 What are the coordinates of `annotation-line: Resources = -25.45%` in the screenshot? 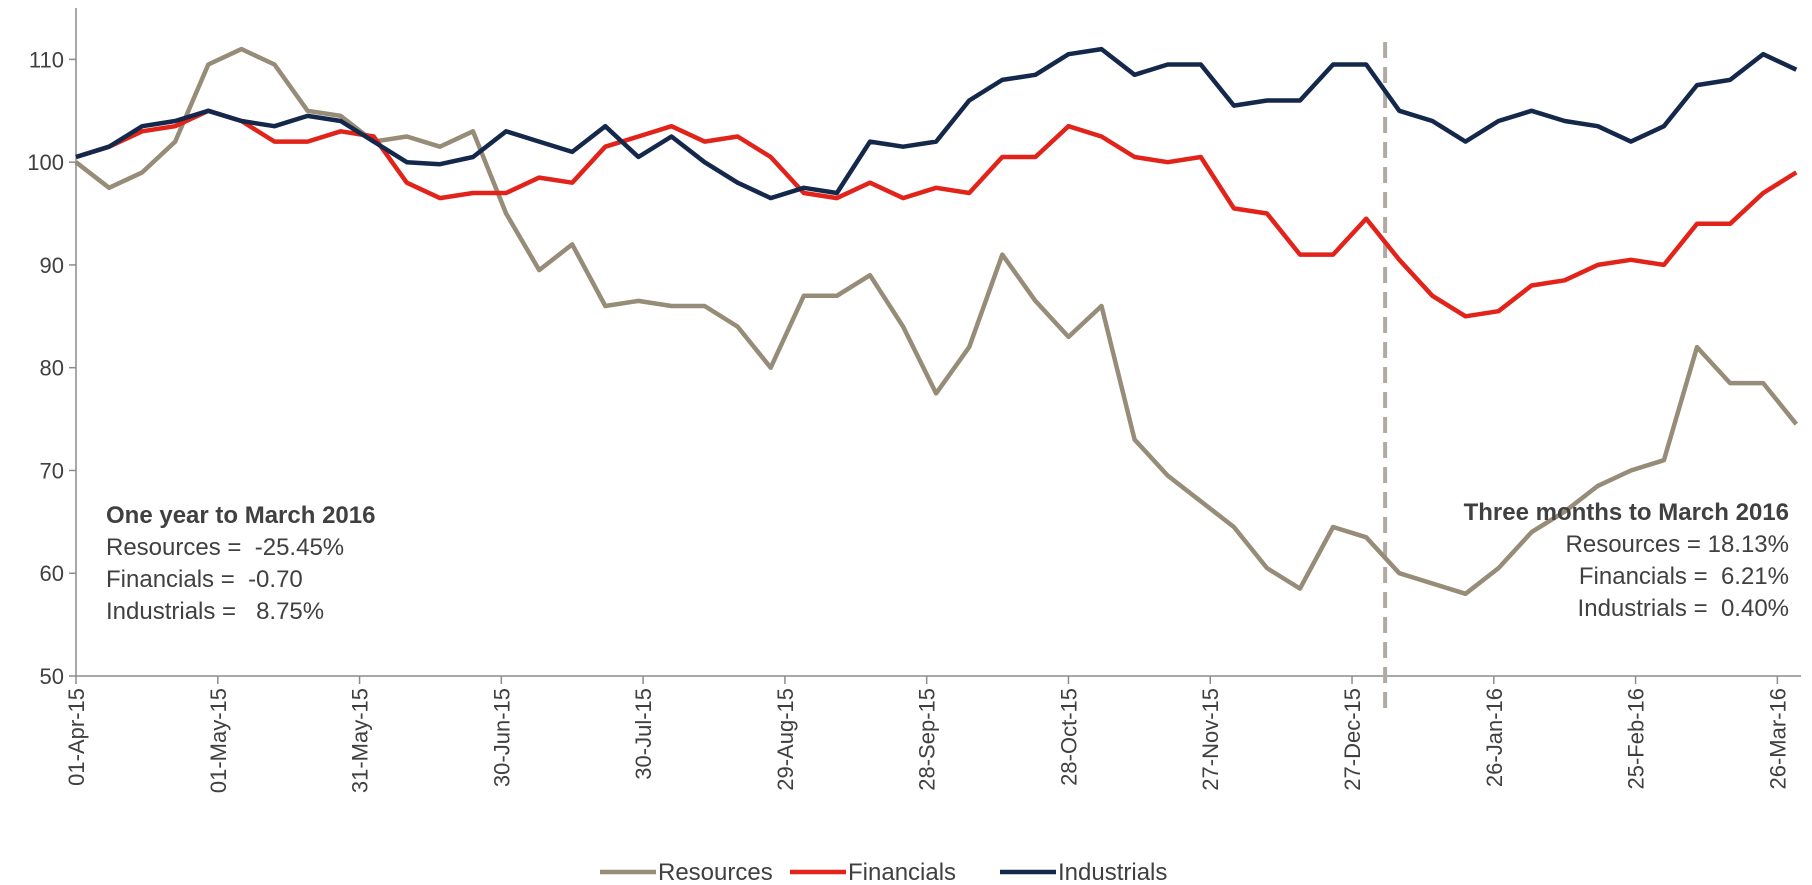 It's located at (225, 547).